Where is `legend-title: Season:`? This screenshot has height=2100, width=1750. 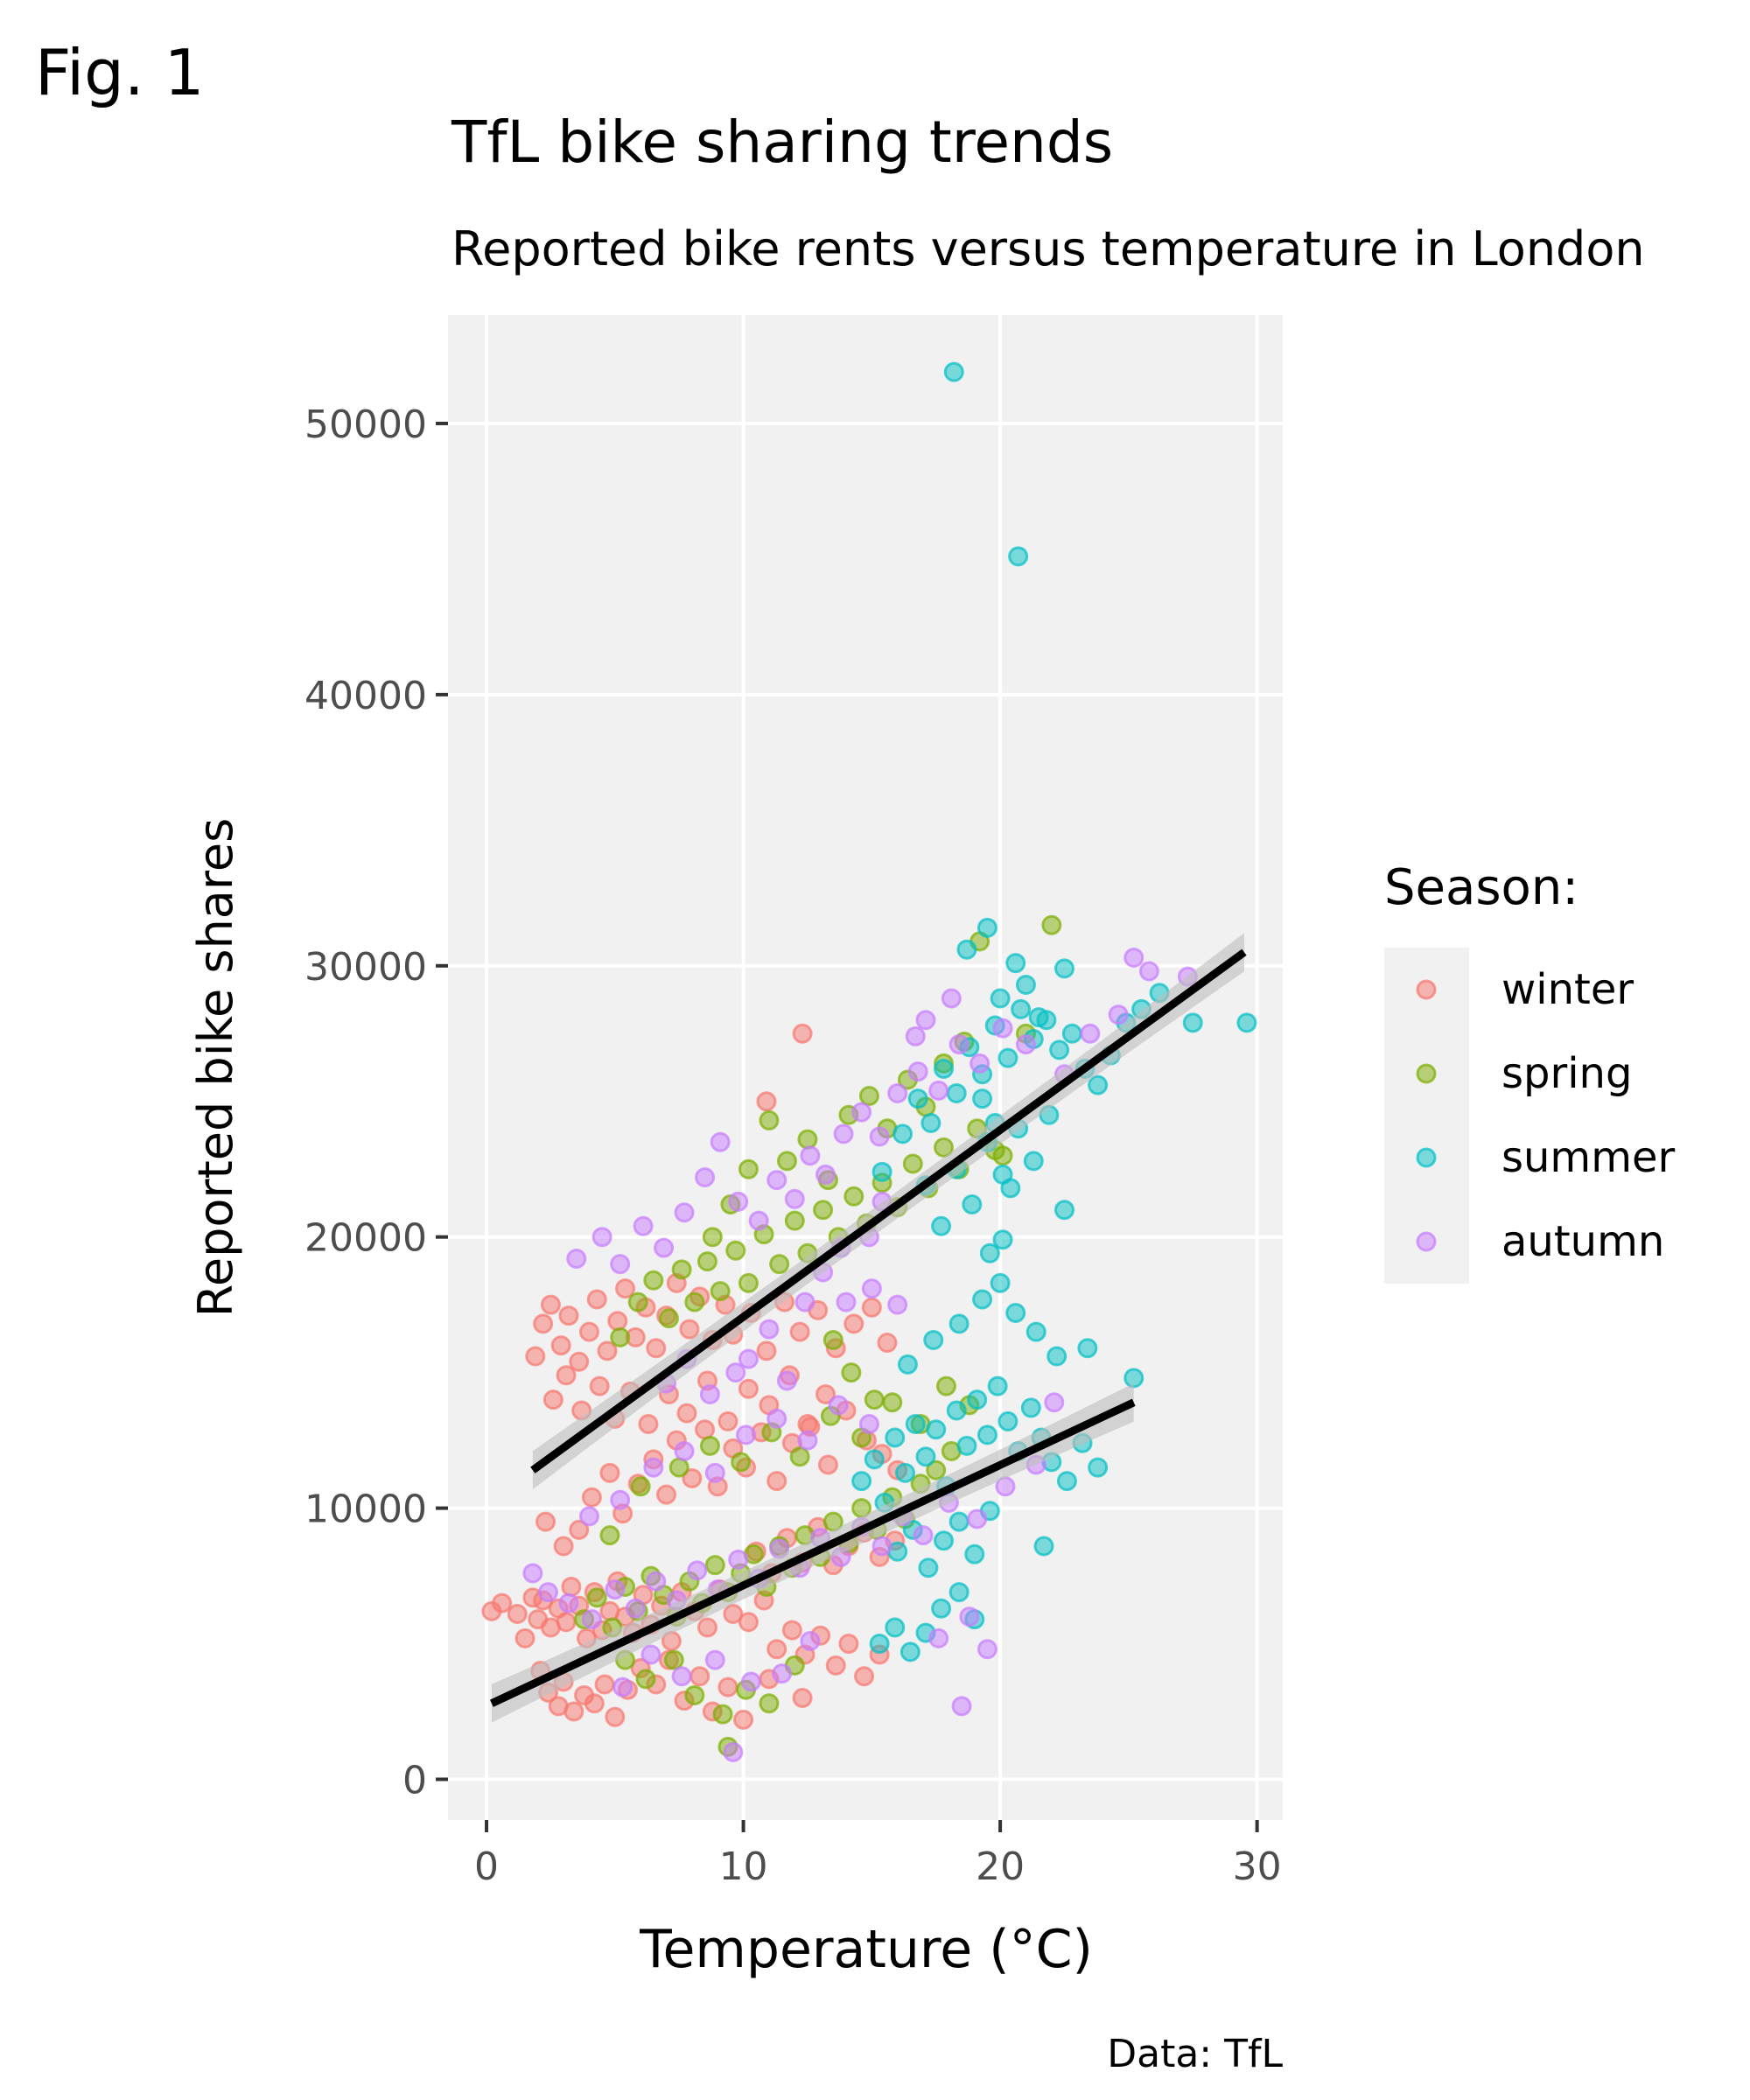 legend-title: Season: is located at coordinates (1481, 887).